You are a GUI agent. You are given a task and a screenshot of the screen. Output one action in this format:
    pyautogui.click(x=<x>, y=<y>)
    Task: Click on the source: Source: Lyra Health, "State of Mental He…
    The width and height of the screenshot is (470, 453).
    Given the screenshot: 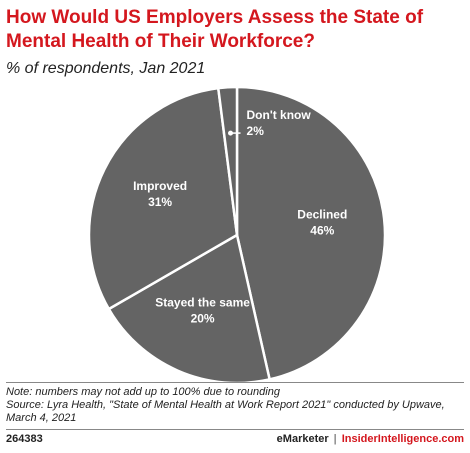 What is the action you would take?
    pyautogui.click(x=225, y=411)
    